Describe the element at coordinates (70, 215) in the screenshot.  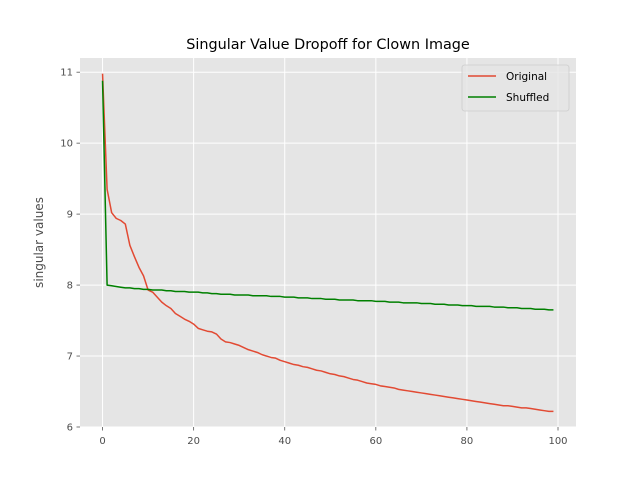
I see `y-tick-label: 9` at that location.